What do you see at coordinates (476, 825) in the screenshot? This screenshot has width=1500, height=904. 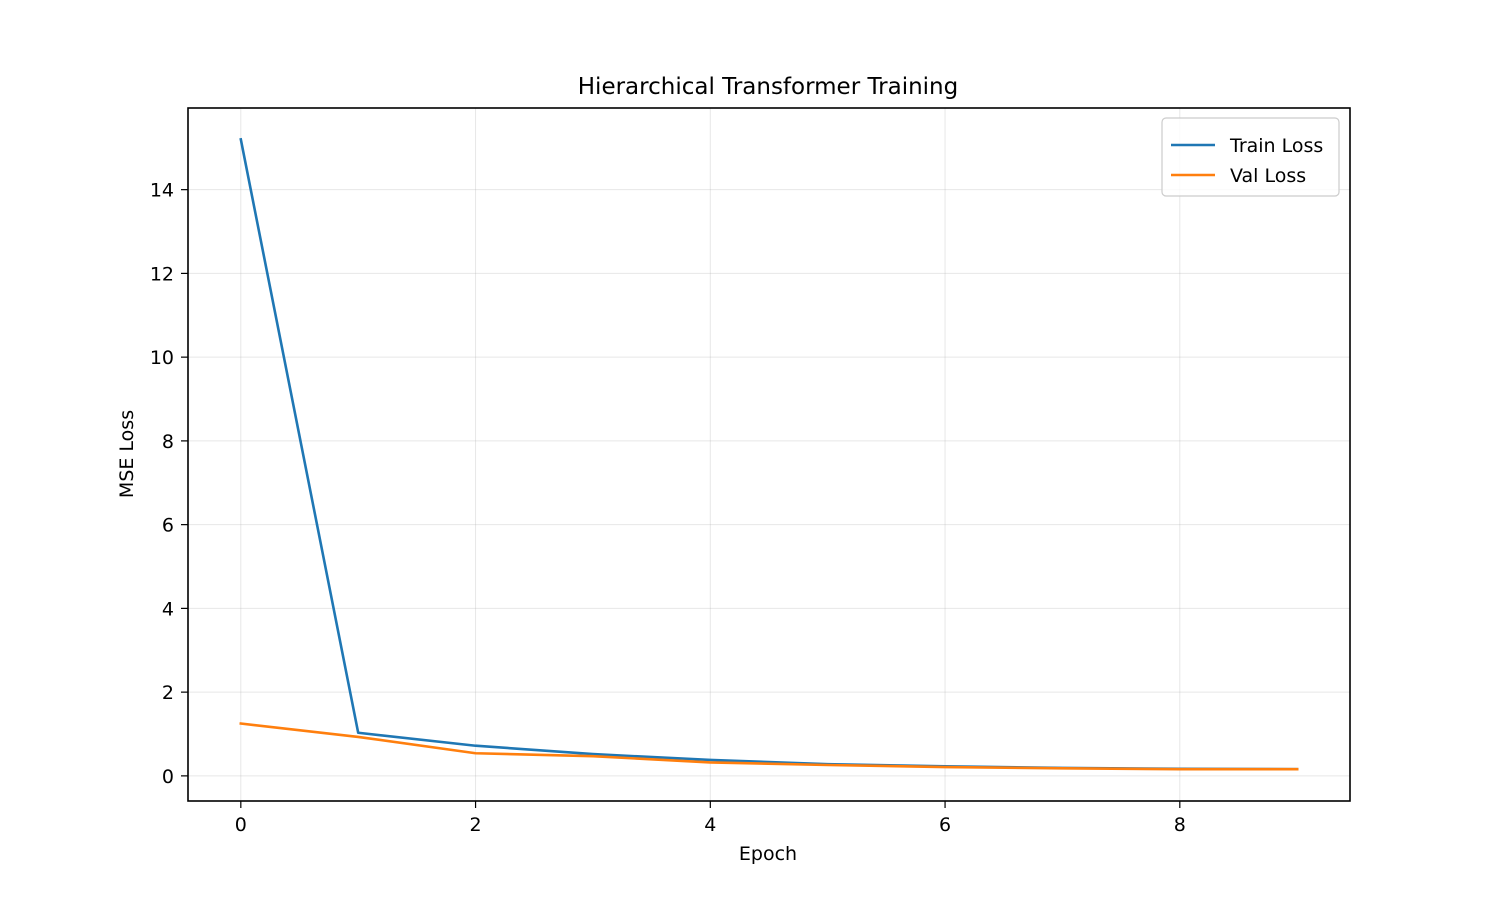 I see `x-tick-label: 2` at bounding box center [476, 825].